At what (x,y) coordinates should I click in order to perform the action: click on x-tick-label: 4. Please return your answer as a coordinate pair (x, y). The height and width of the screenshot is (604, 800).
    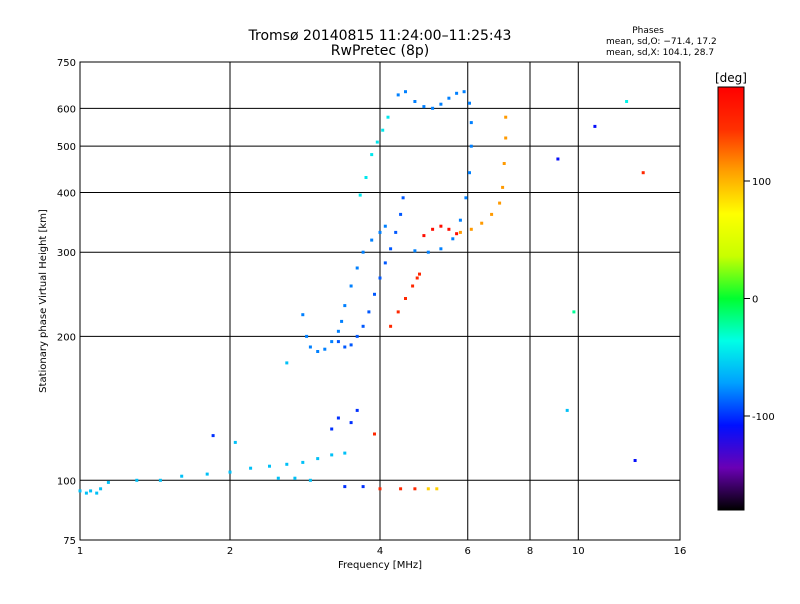
    Looking at the image, I should click on (380, 551).